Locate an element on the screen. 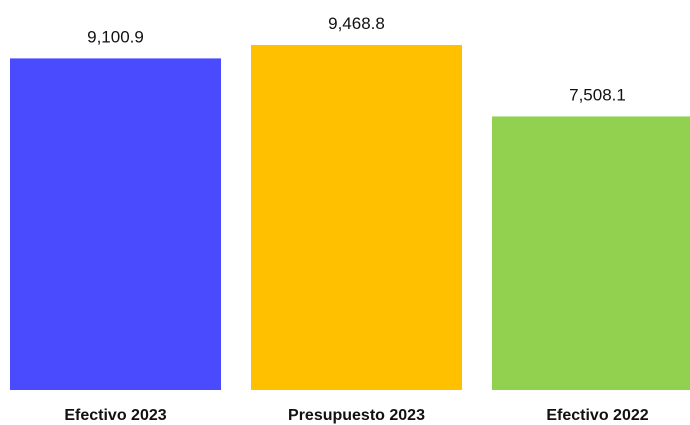  value-label-1: 9,468.8 is located at coordinates (356, 23).